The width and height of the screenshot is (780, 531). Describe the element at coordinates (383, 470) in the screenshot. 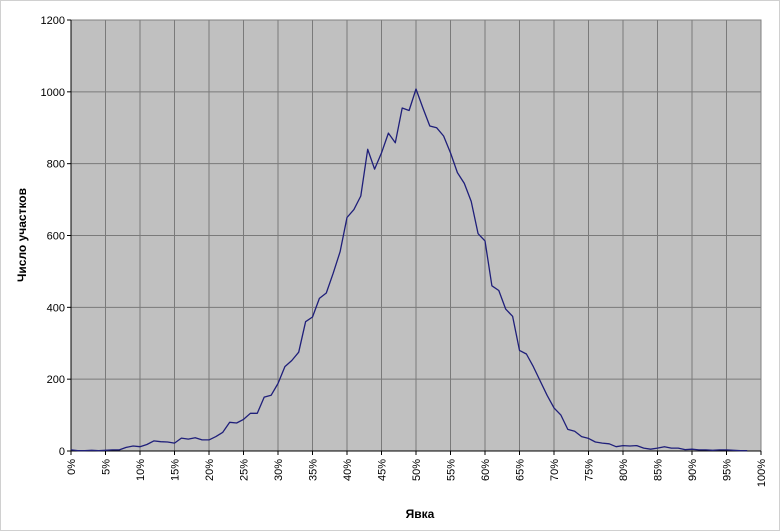

I see `x-tick-label: 45%` at that location.